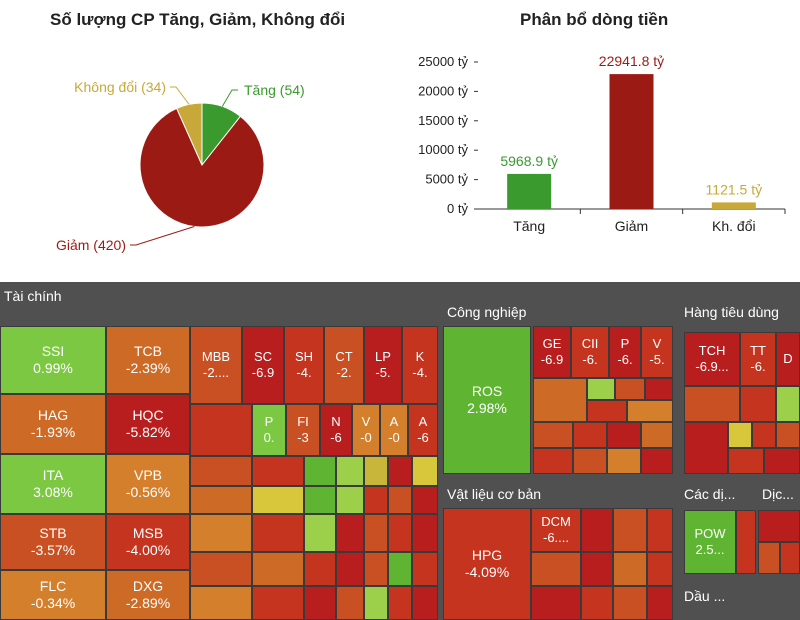  What do you see at coordinates (269, 430) in the screenshot?
I see `stock-cell-p: P 0.` at bounding box center [269, 430].